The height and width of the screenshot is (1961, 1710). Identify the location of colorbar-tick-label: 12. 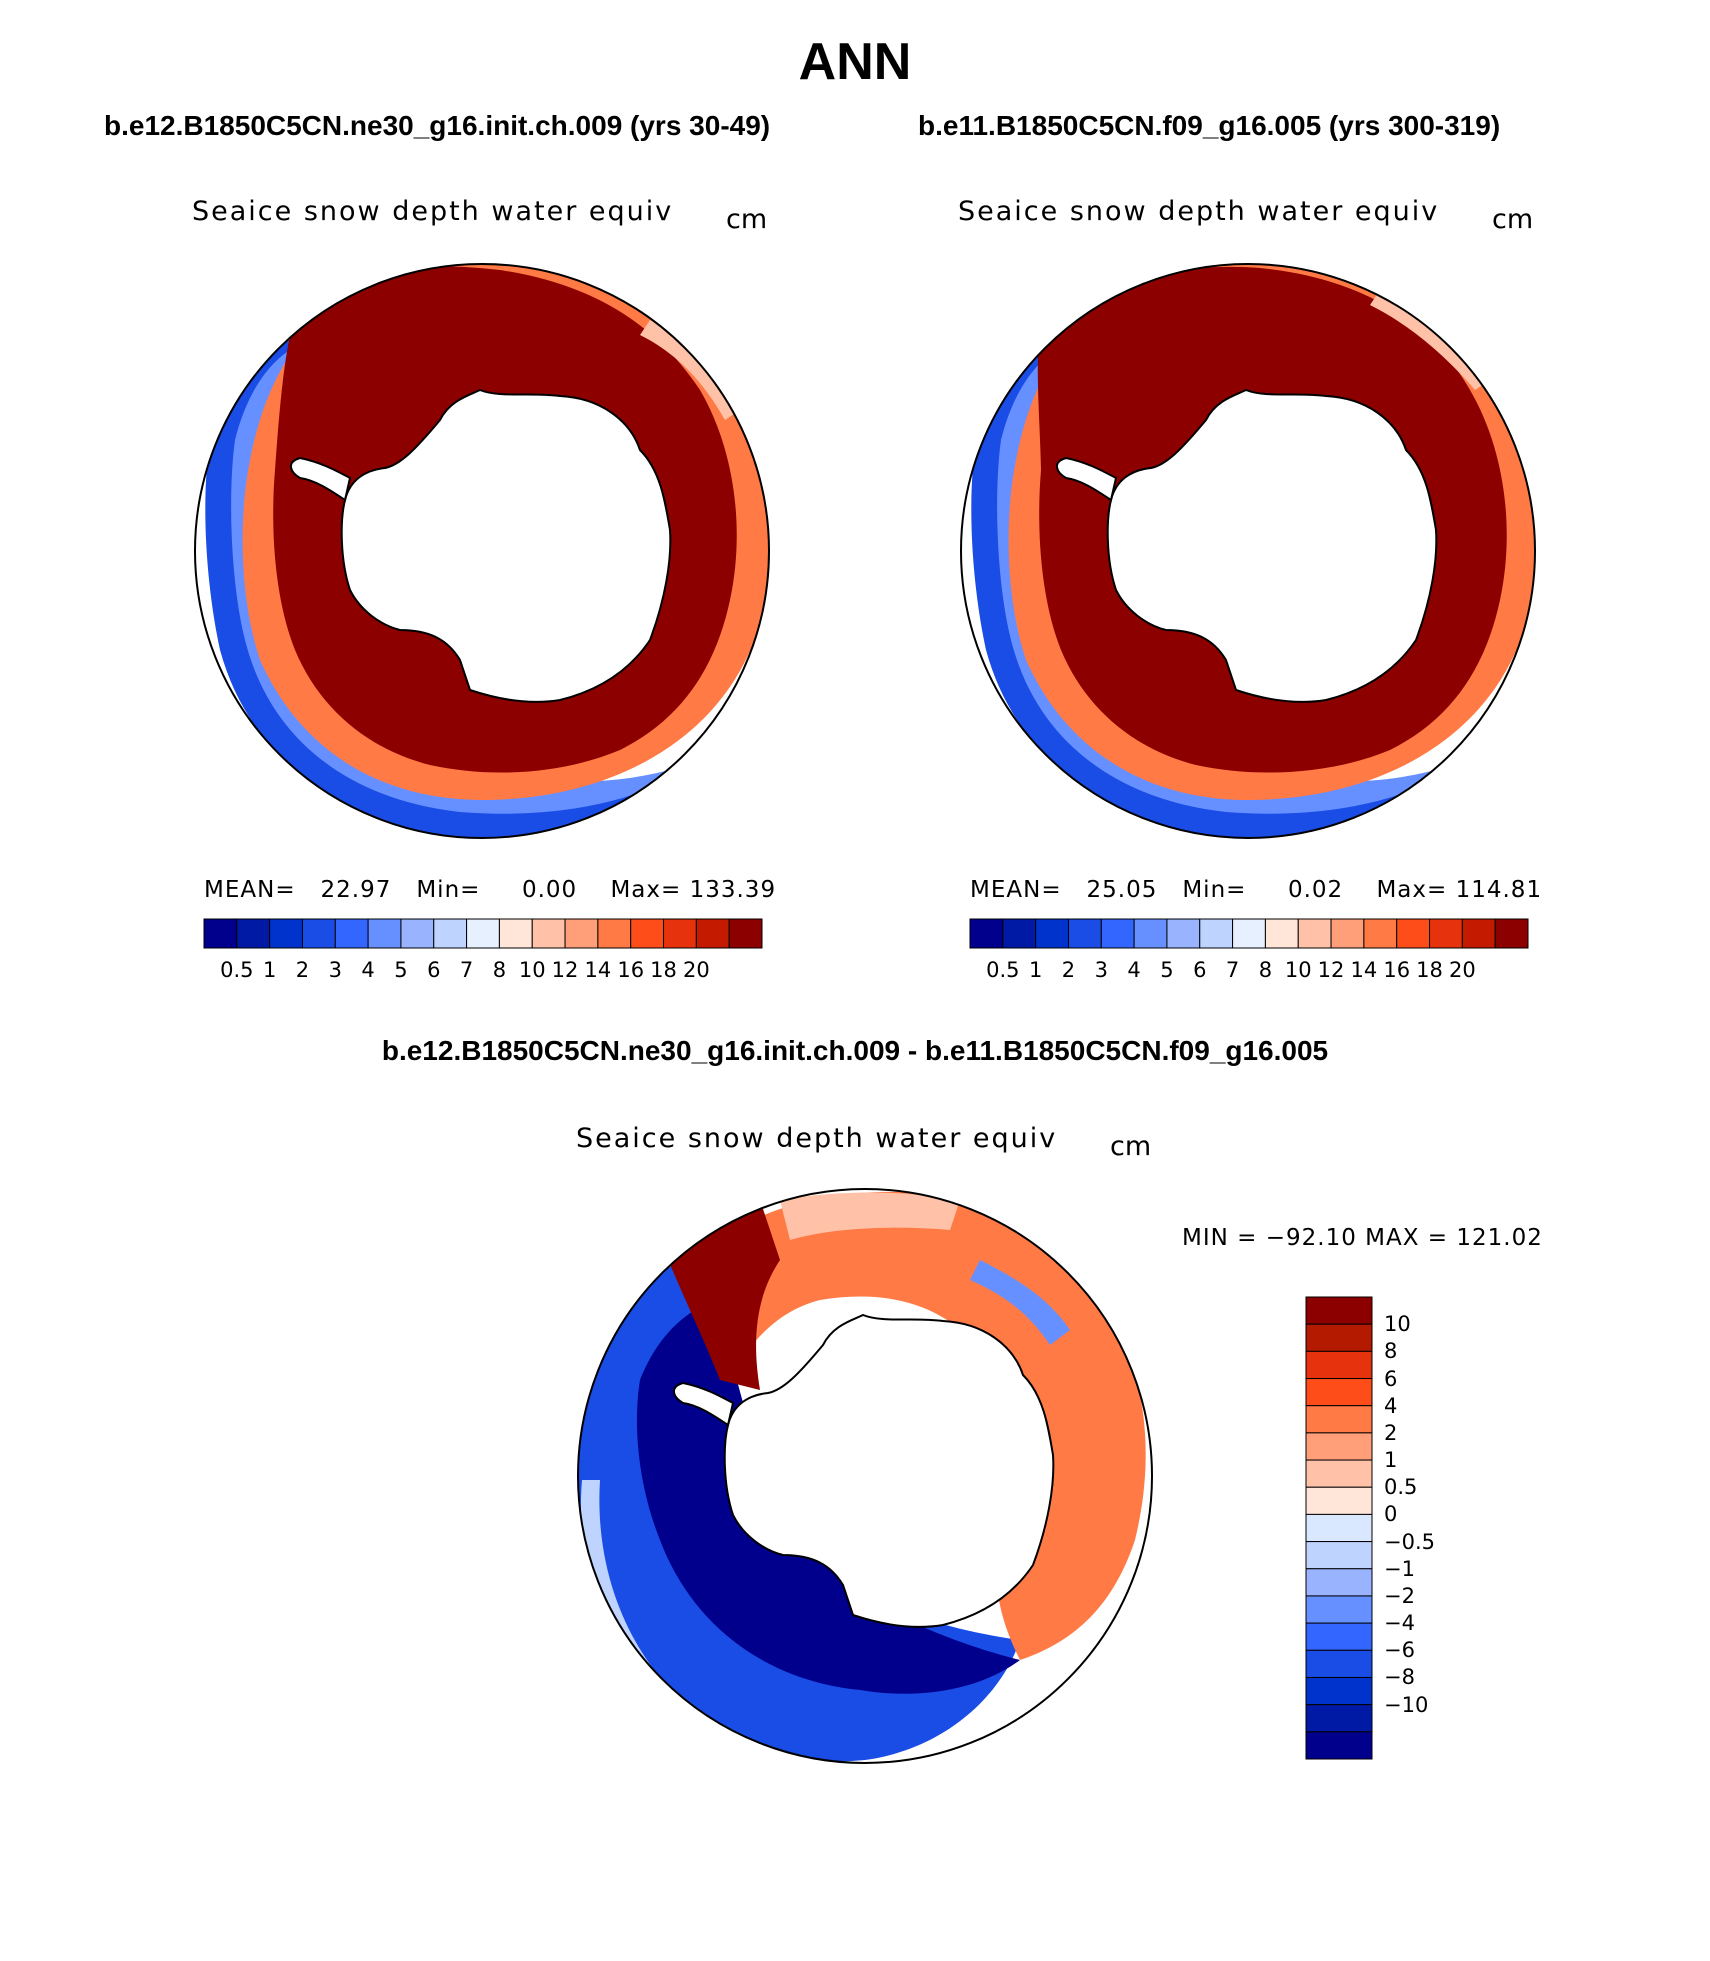
(1331, 970).